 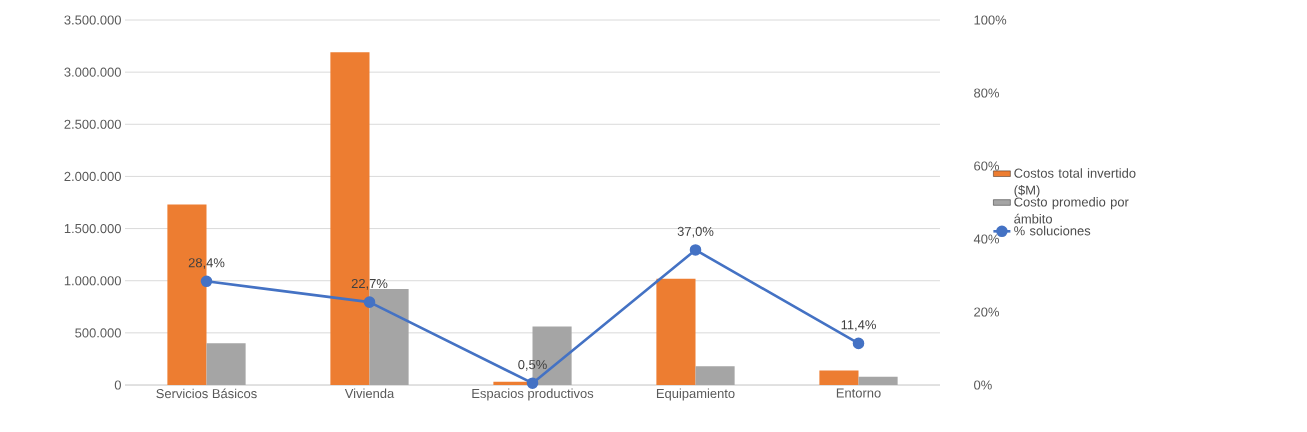 I want to click on legend-label: % soluciones, so click(x=1052, y=230).